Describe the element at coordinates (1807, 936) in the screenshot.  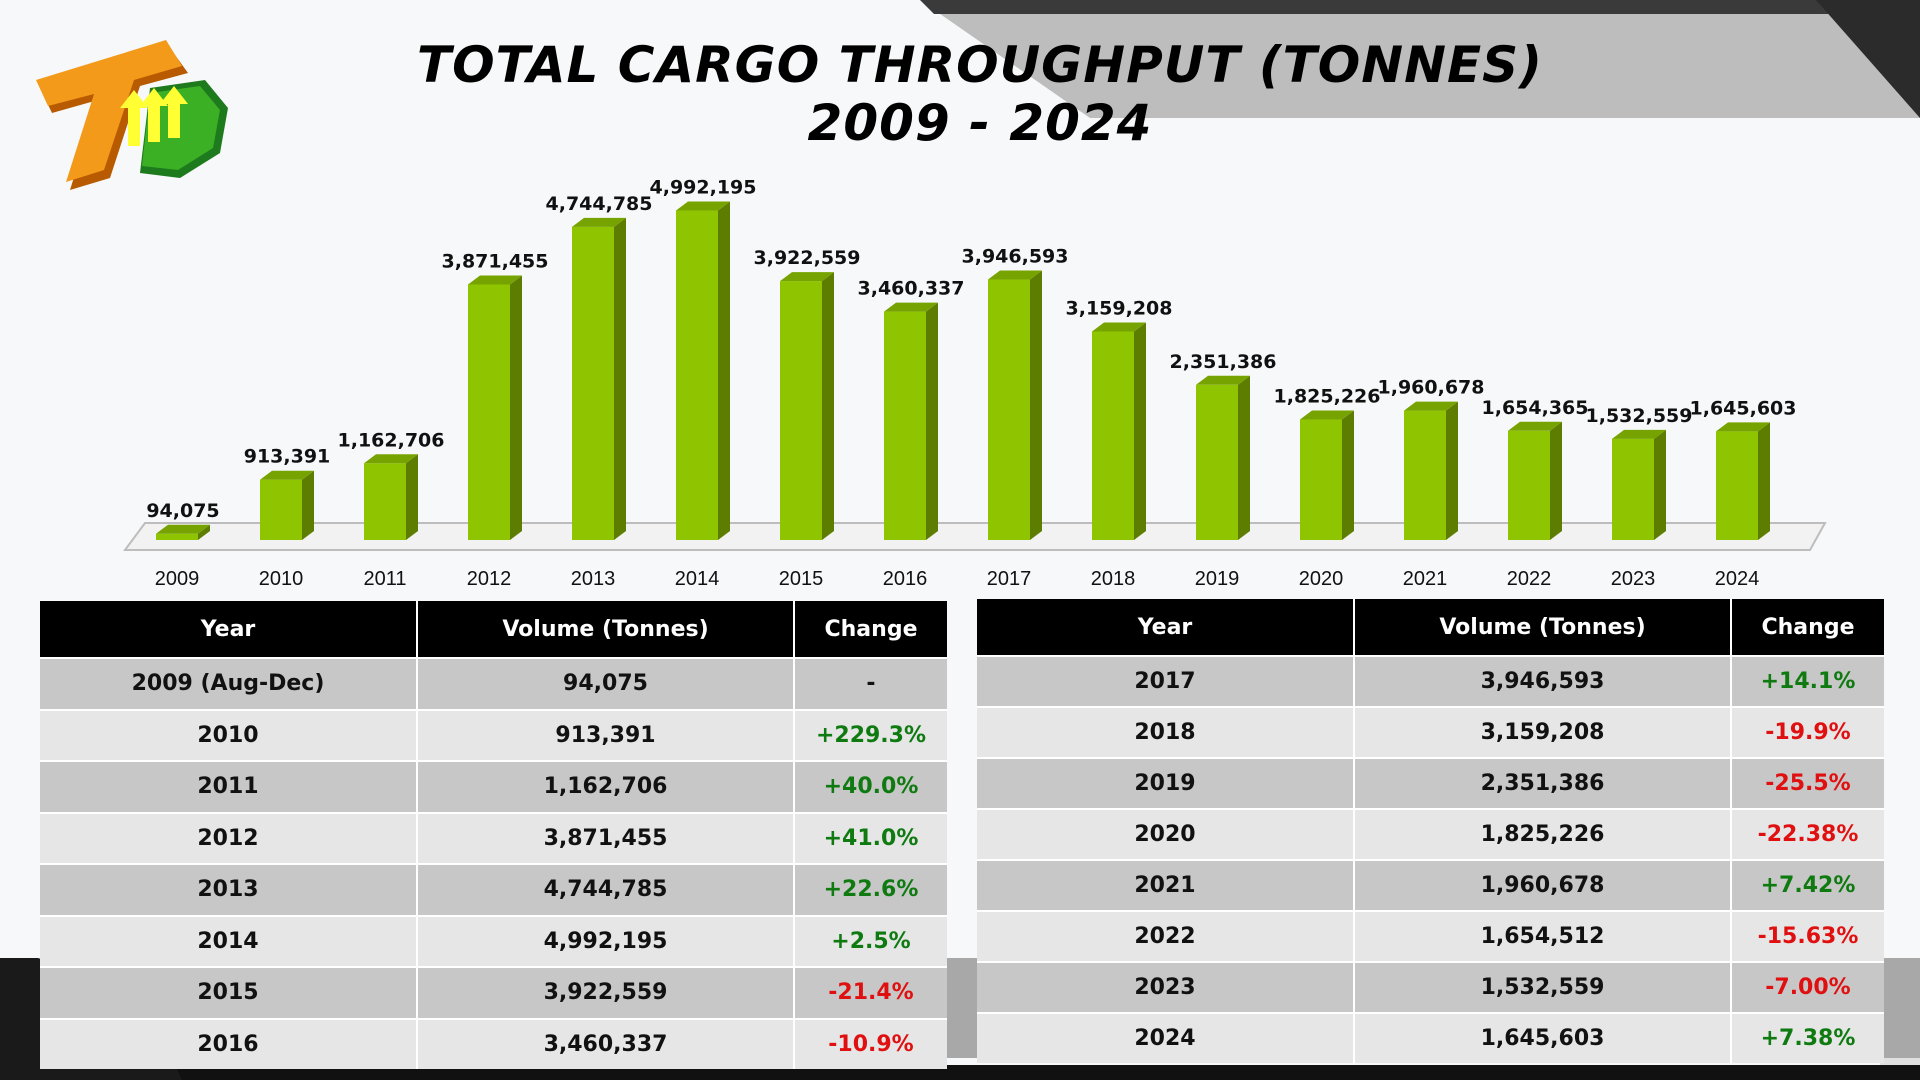
I see `change-cell: -15.63%` at that location.